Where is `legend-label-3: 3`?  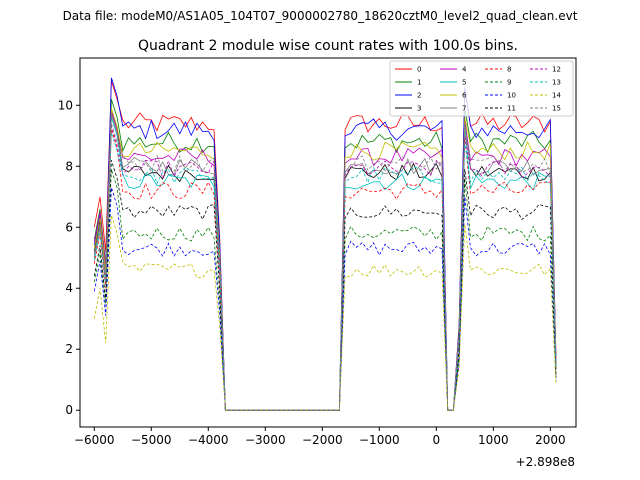
legend-label-3: 3 is located at coordinates (419, 109).